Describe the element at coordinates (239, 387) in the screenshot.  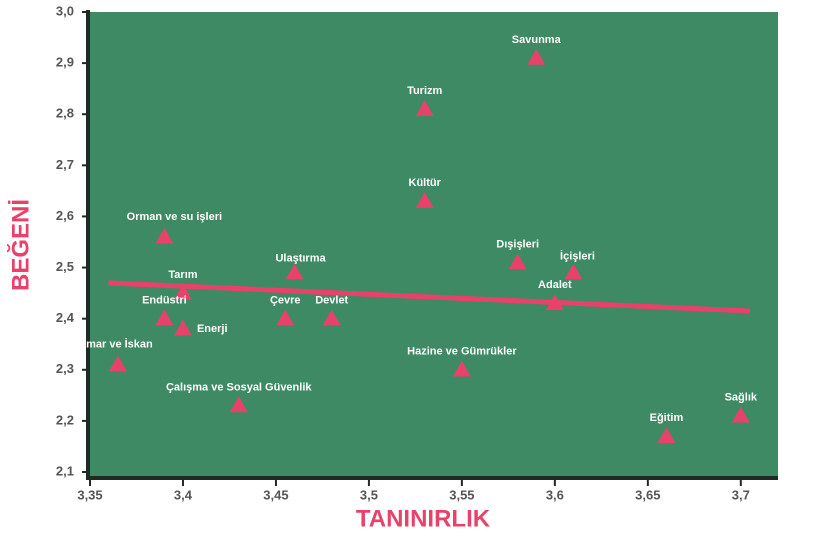
I see `point-label: Çalışma ve Sosyal Güvenlik` at that location.